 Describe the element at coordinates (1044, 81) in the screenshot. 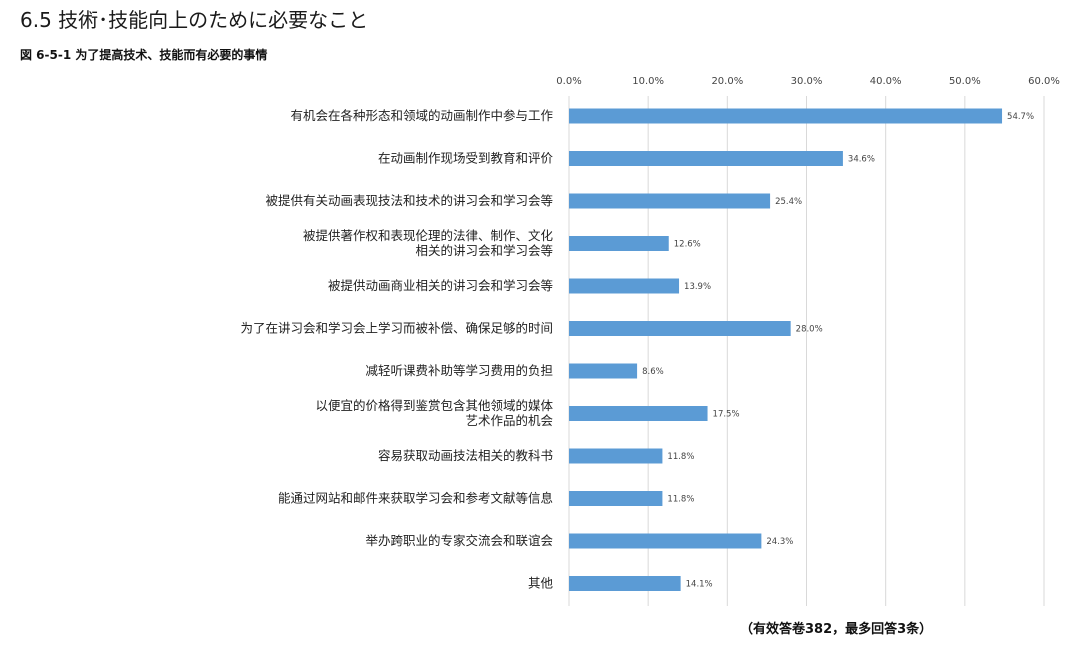

I see `x-tick-label: 60.0%` at that location.